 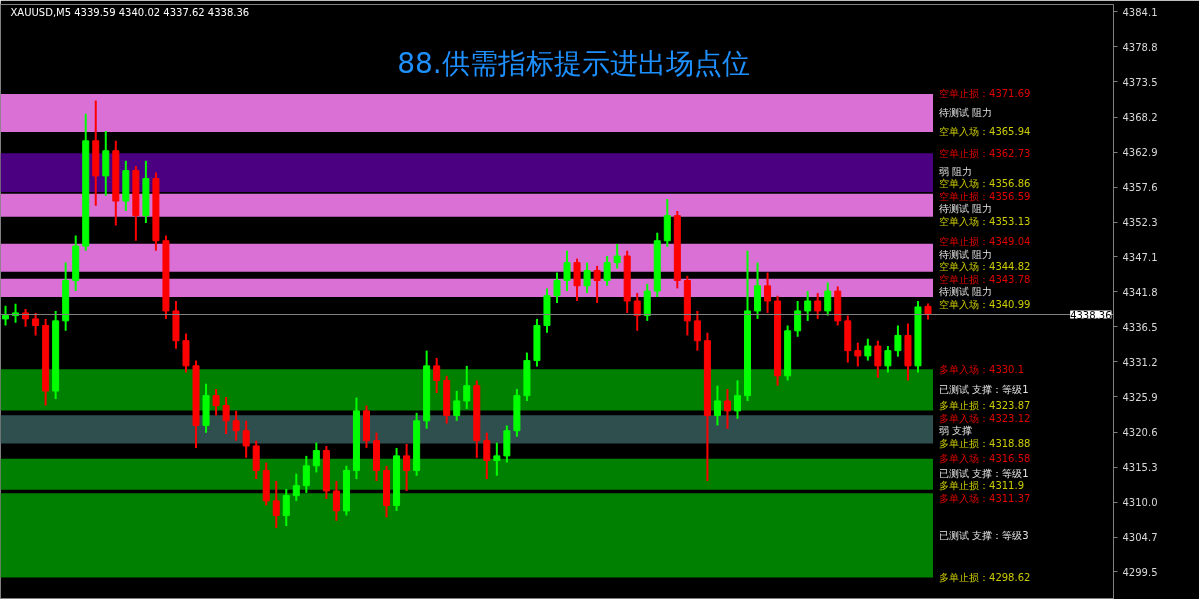 I want to click on y-tick-label: 4299.5, so click(x=1140, y=572).